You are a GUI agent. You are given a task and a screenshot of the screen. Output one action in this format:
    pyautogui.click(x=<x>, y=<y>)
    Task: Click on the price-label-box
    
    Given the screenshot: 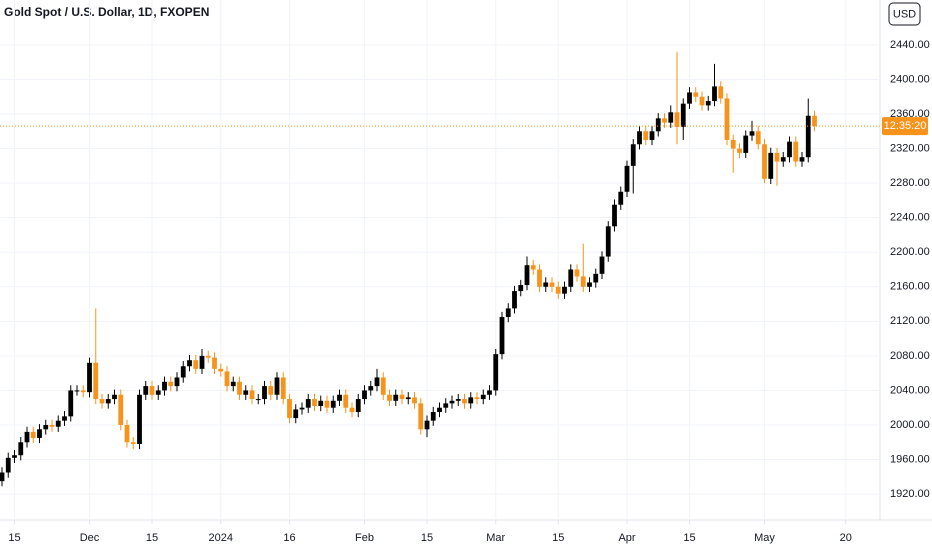 What is the action you would take?
    pyautogui.click(x=905, y=126)
    